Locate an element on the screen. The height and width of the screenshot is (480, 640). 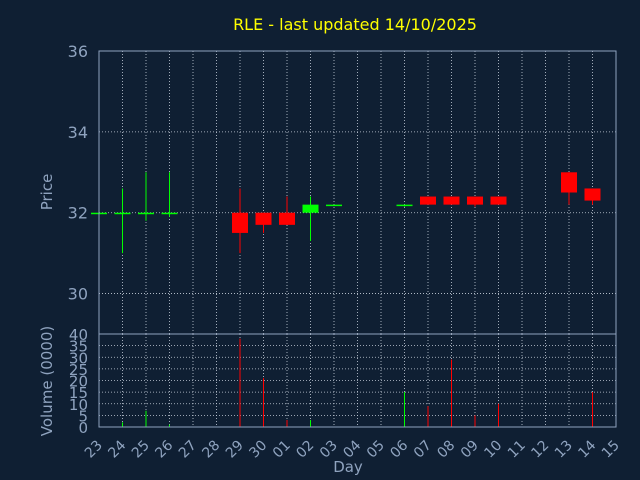
x-tick-label: 08 is located at coordinates (446, 450).